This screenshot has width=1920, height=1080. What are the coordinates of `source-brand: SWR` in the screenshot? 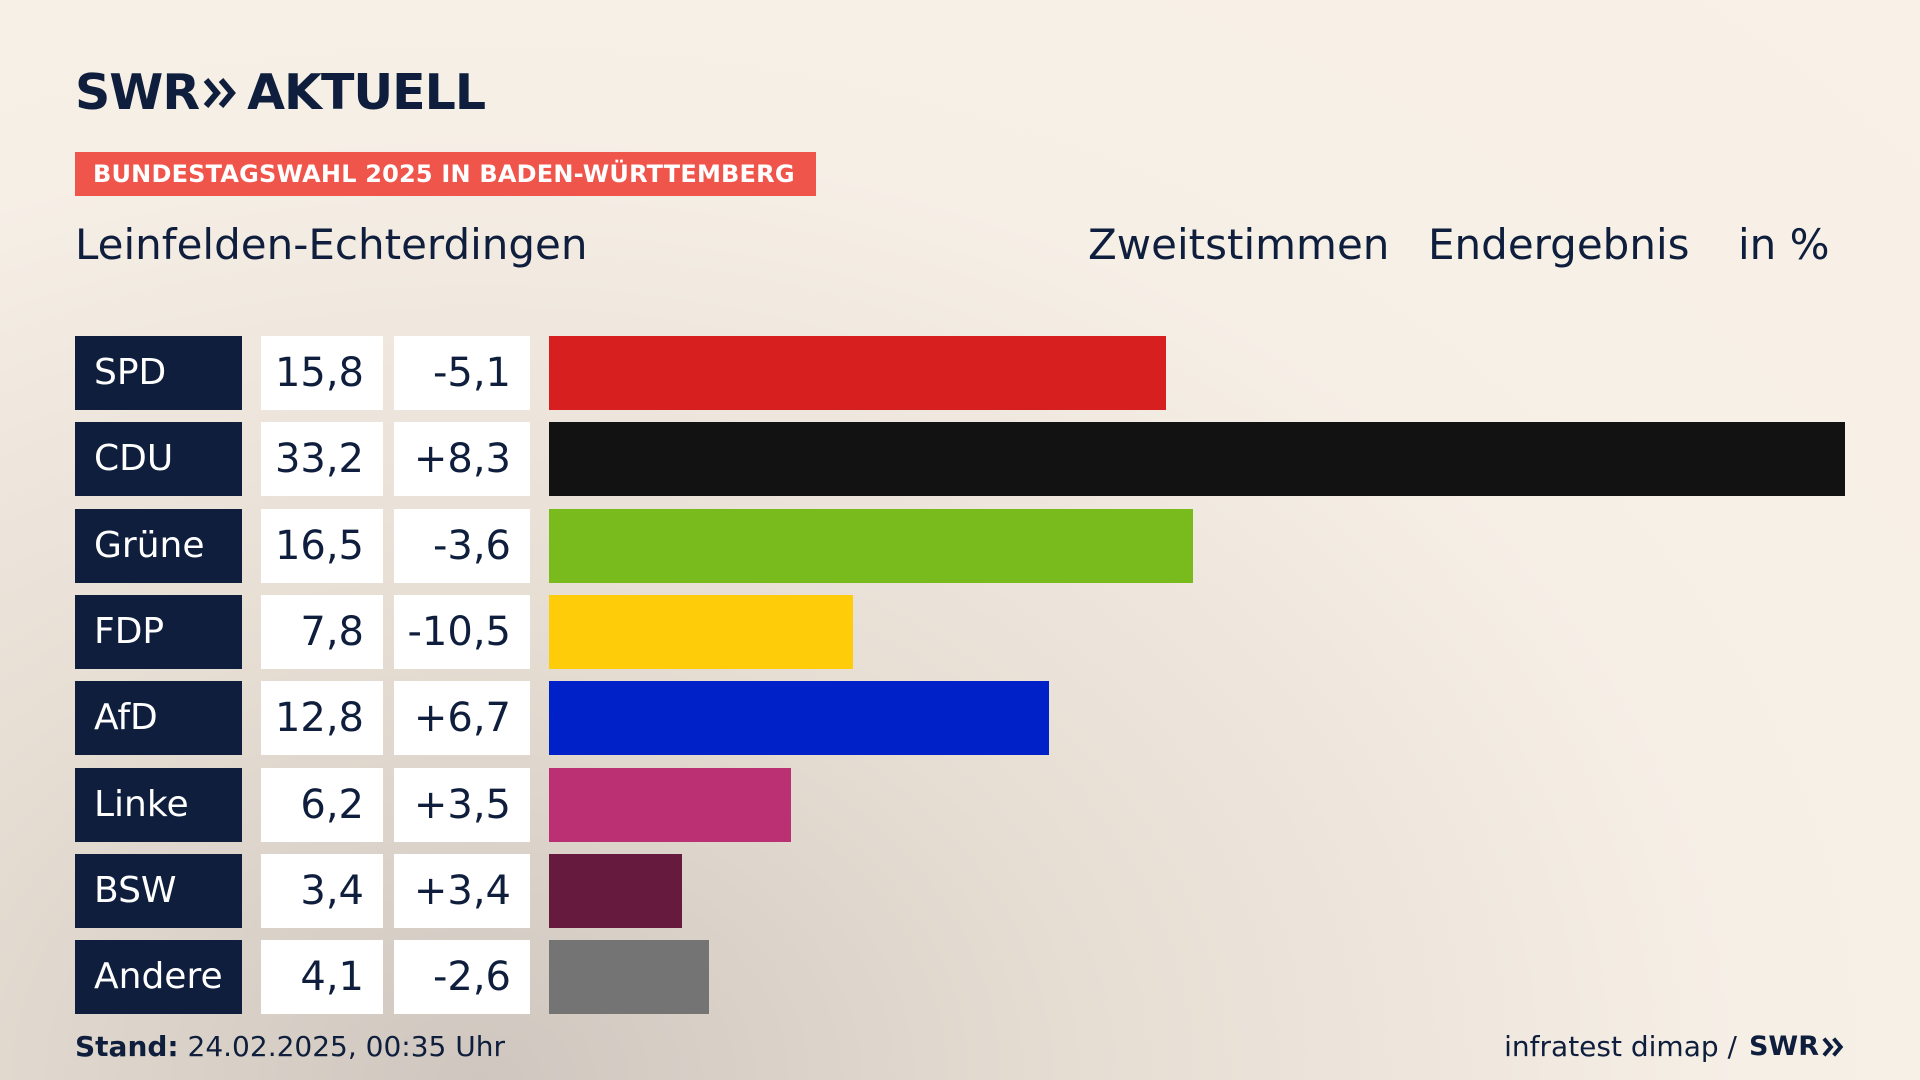 It's located at (1783, 1046).